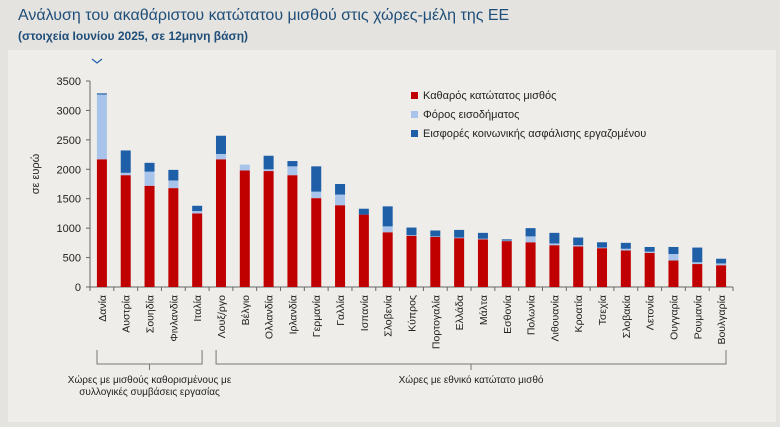 The width and height of the screenshot is (780, 427). What do you see at coordinates (414, 114) in the screenshot?
I see `legend-swatch` at bounding box center [414, 114].